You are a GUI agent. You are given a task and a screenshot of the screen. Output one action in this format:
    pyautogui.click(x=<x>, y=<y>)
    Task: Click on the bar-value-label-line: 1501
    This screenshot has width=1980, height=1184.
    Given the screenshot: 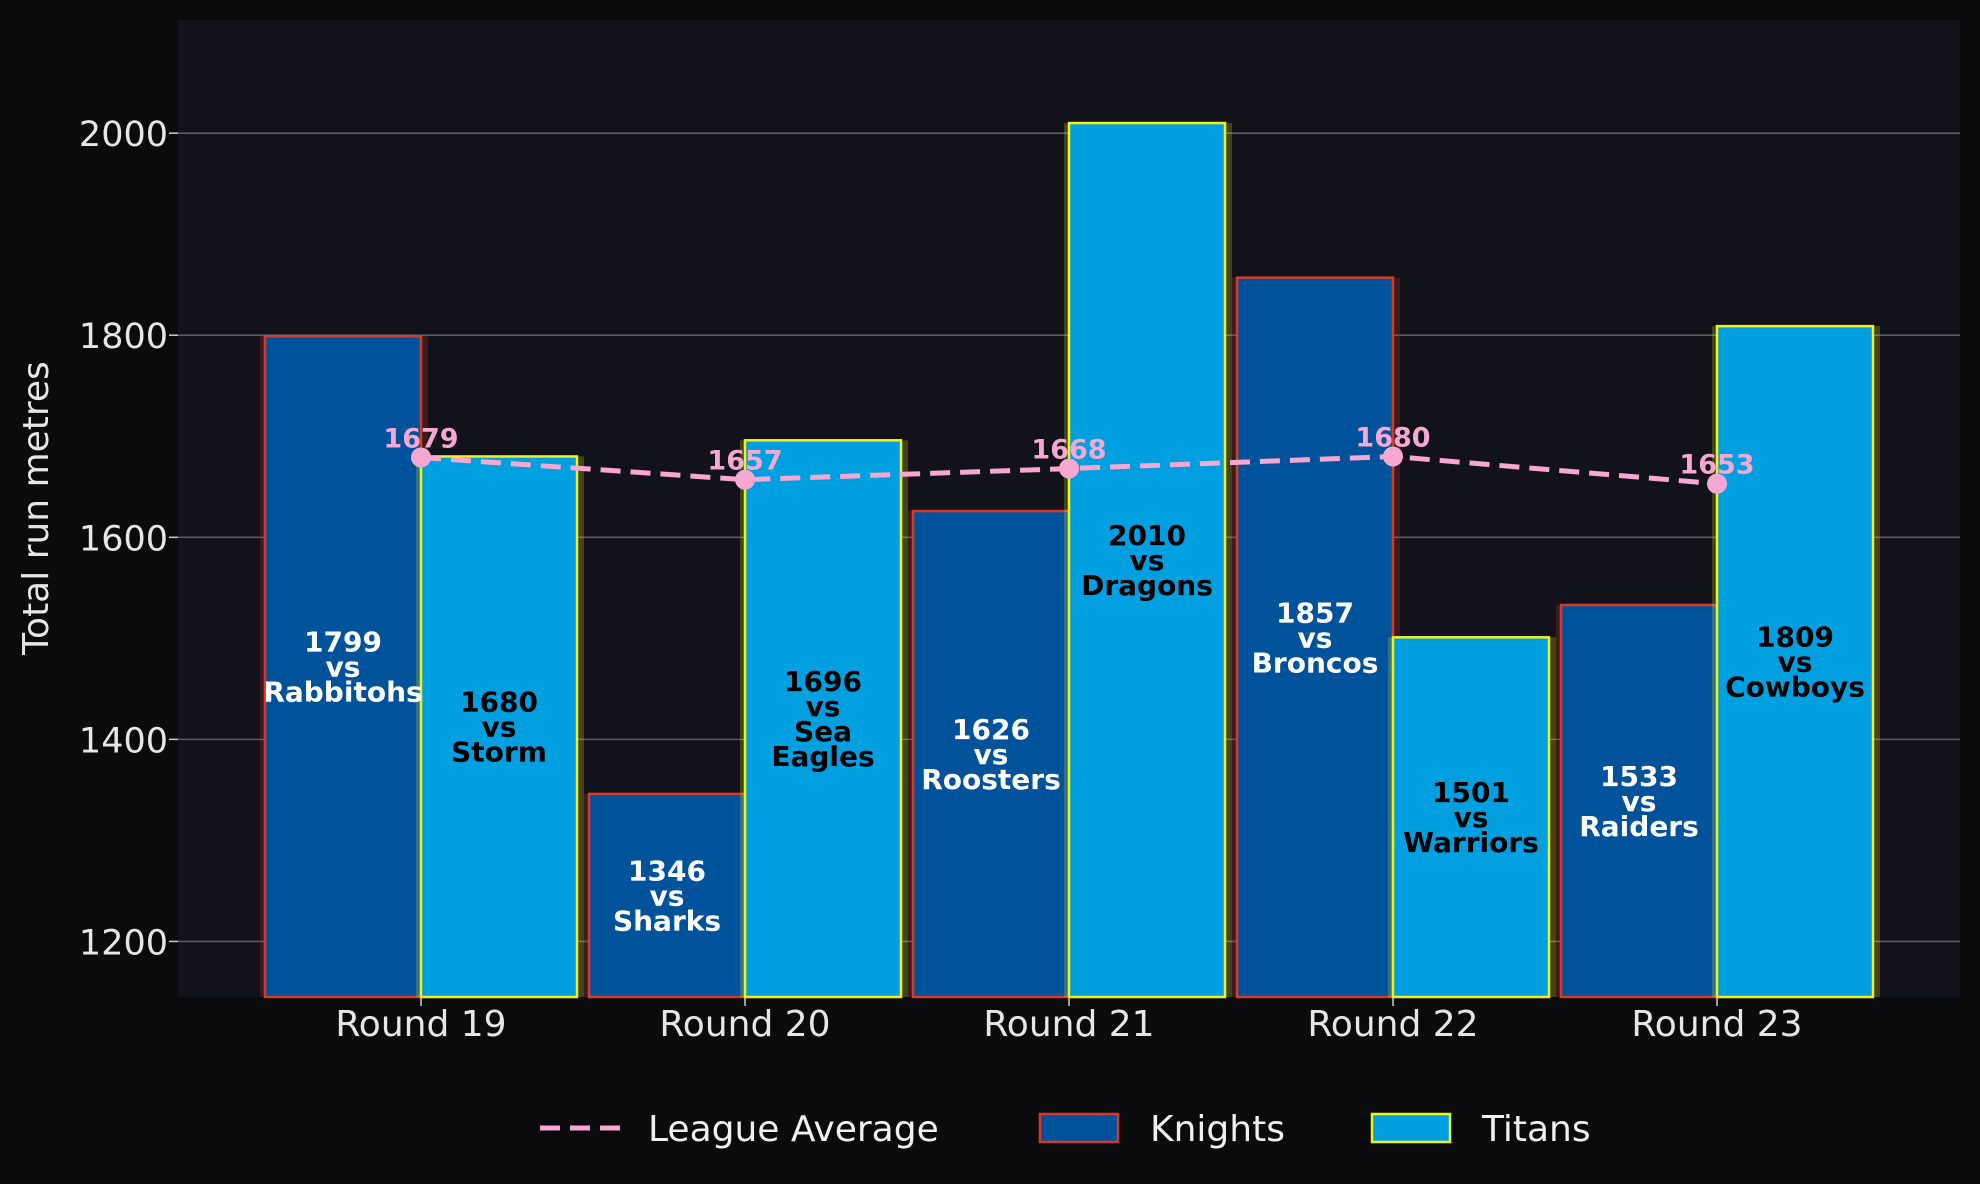 What is the action you would take?
    pyautogui.click(x=1471, y=792)
    